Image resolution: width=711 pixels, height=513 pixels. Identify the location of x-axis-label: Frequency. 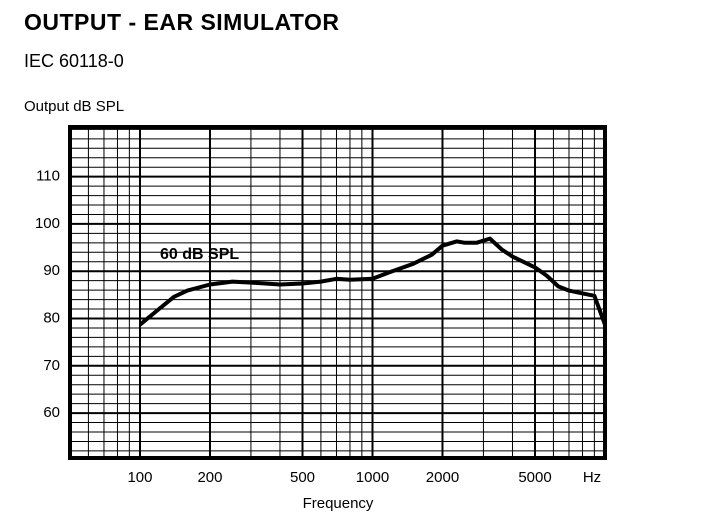
(338, 503).